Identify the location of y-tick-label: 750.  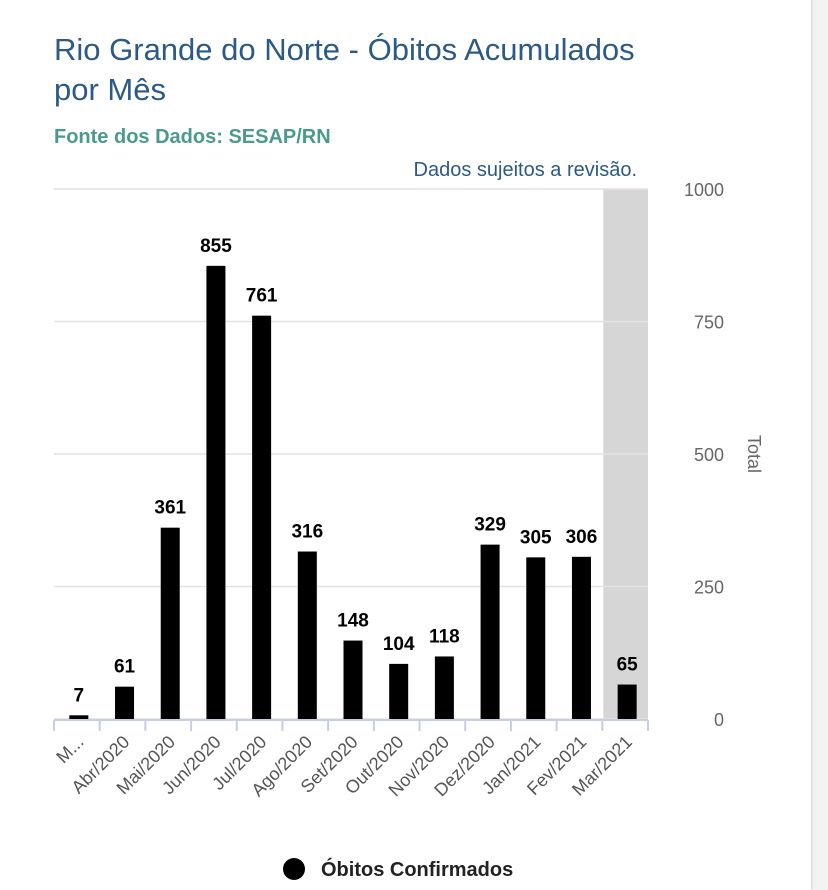
(709, 323).